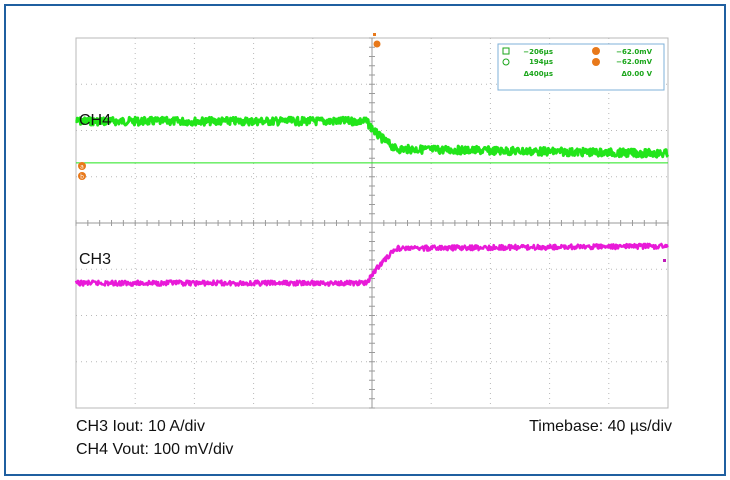 The width and height of the screenshot is (730, 480). Describe the element at coordinates (600, 427) in the screenshot. I see `timebase-caption: Timebase: 40 µs/div` at that location.